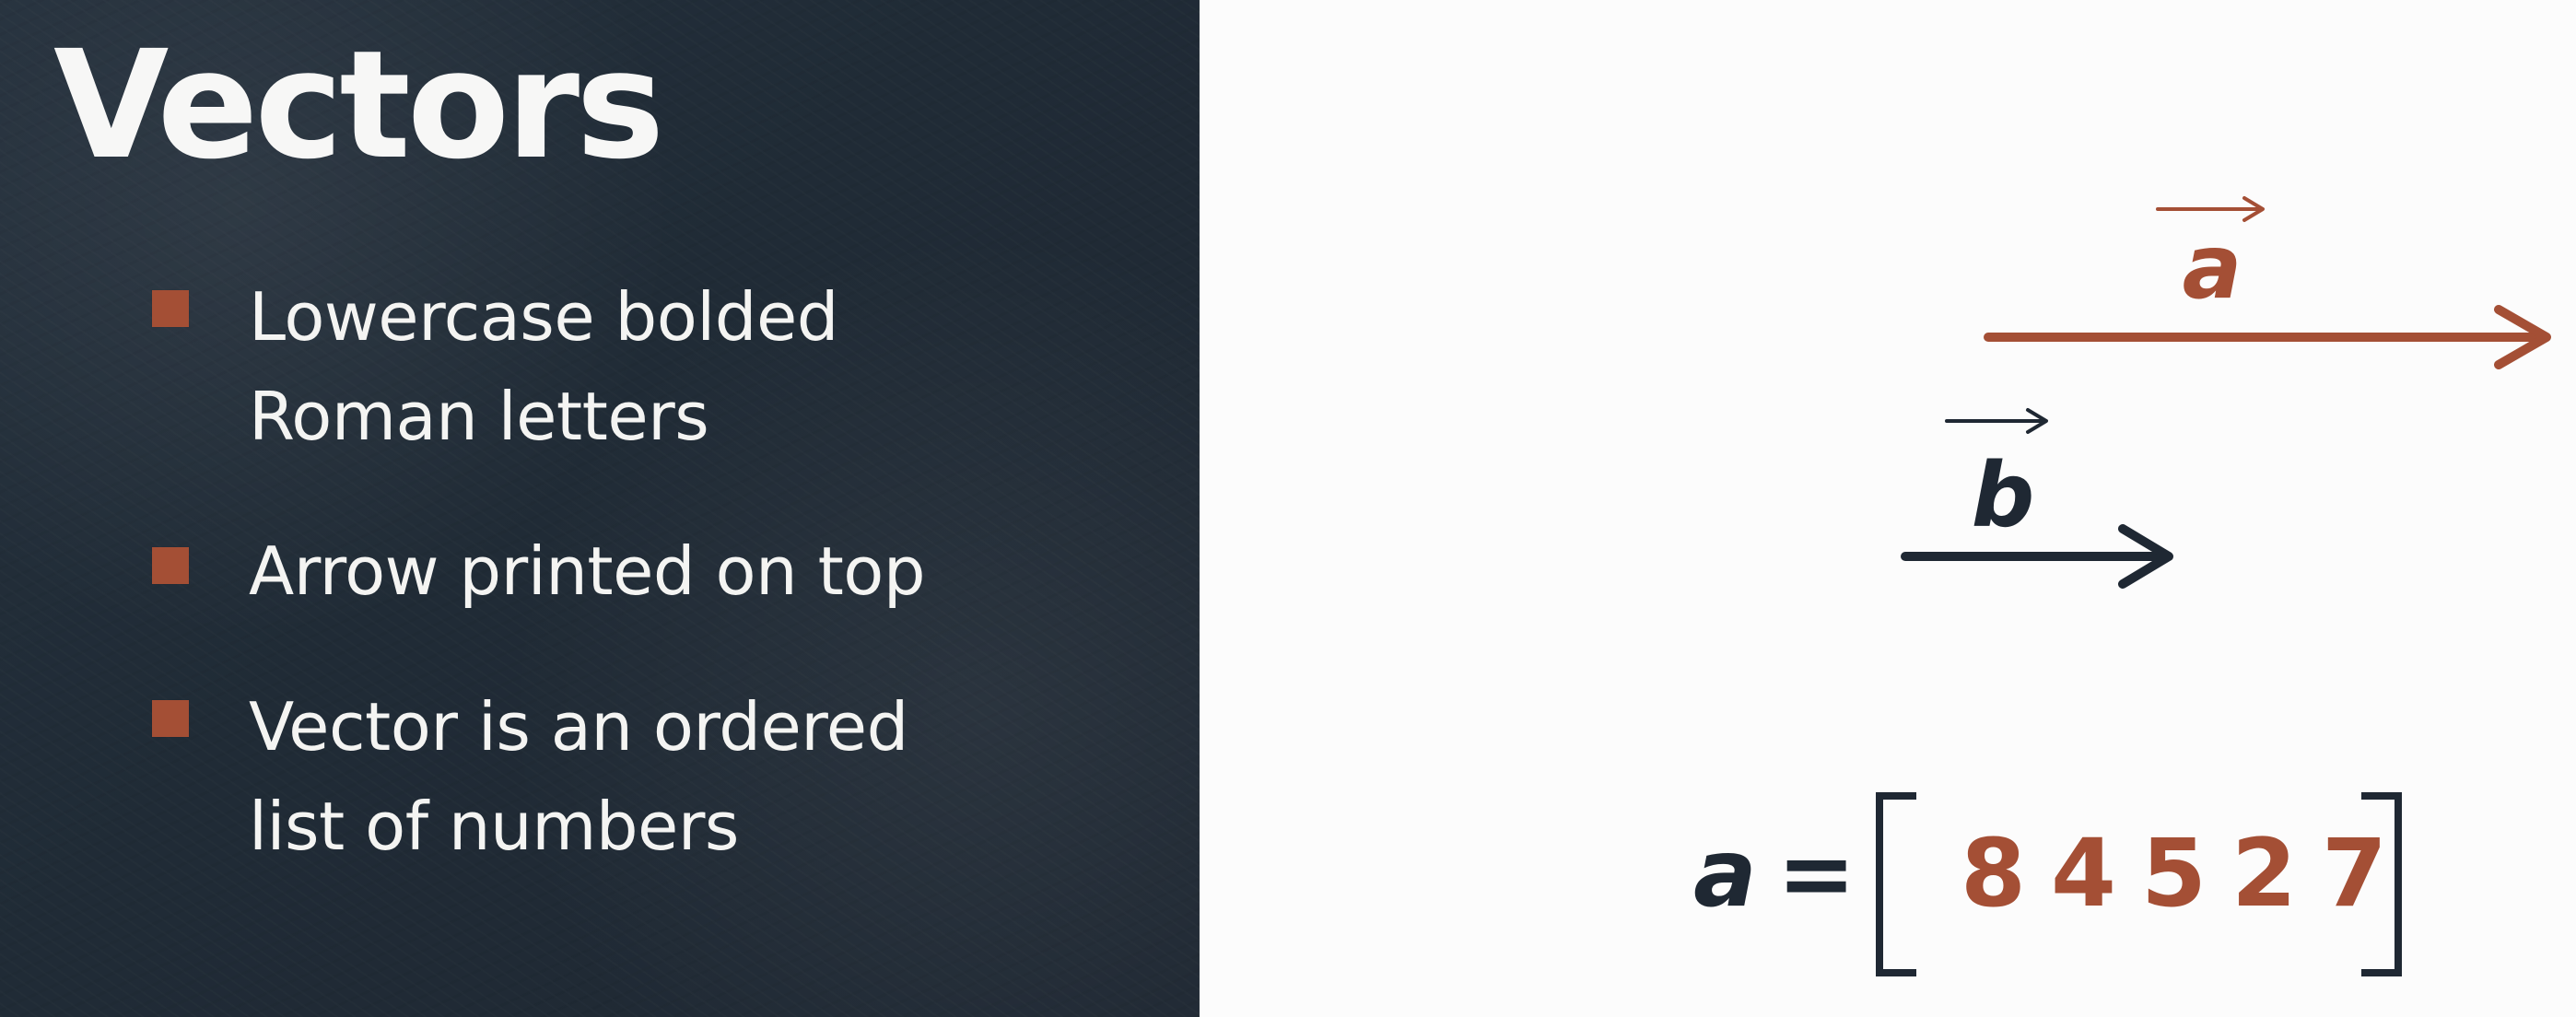 The width and height of the screenshot is (2576, 1017). What do you see at coordinates (587, 571) in the screenshot?
I see `bullet-2-line-1: Arrow printed on top` at bounding box center [587, 571].